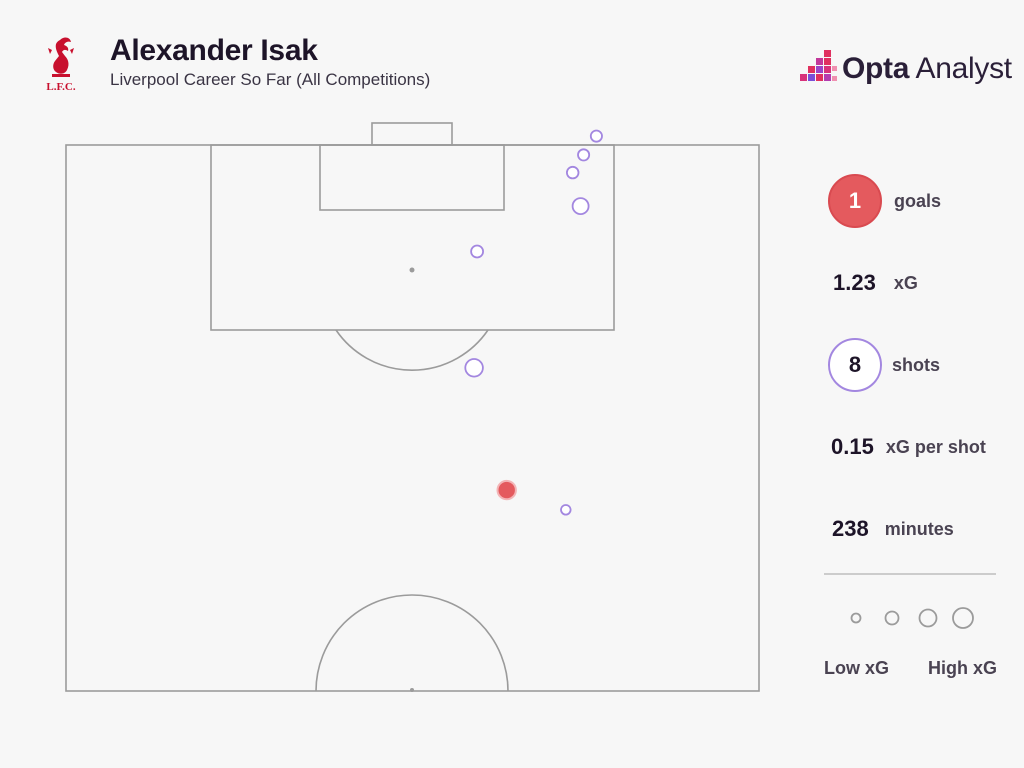 Image resolution: width=1024 pixels, height=768 pixels. I want to click on shots-stat: 8 shots, so click(884, 365).